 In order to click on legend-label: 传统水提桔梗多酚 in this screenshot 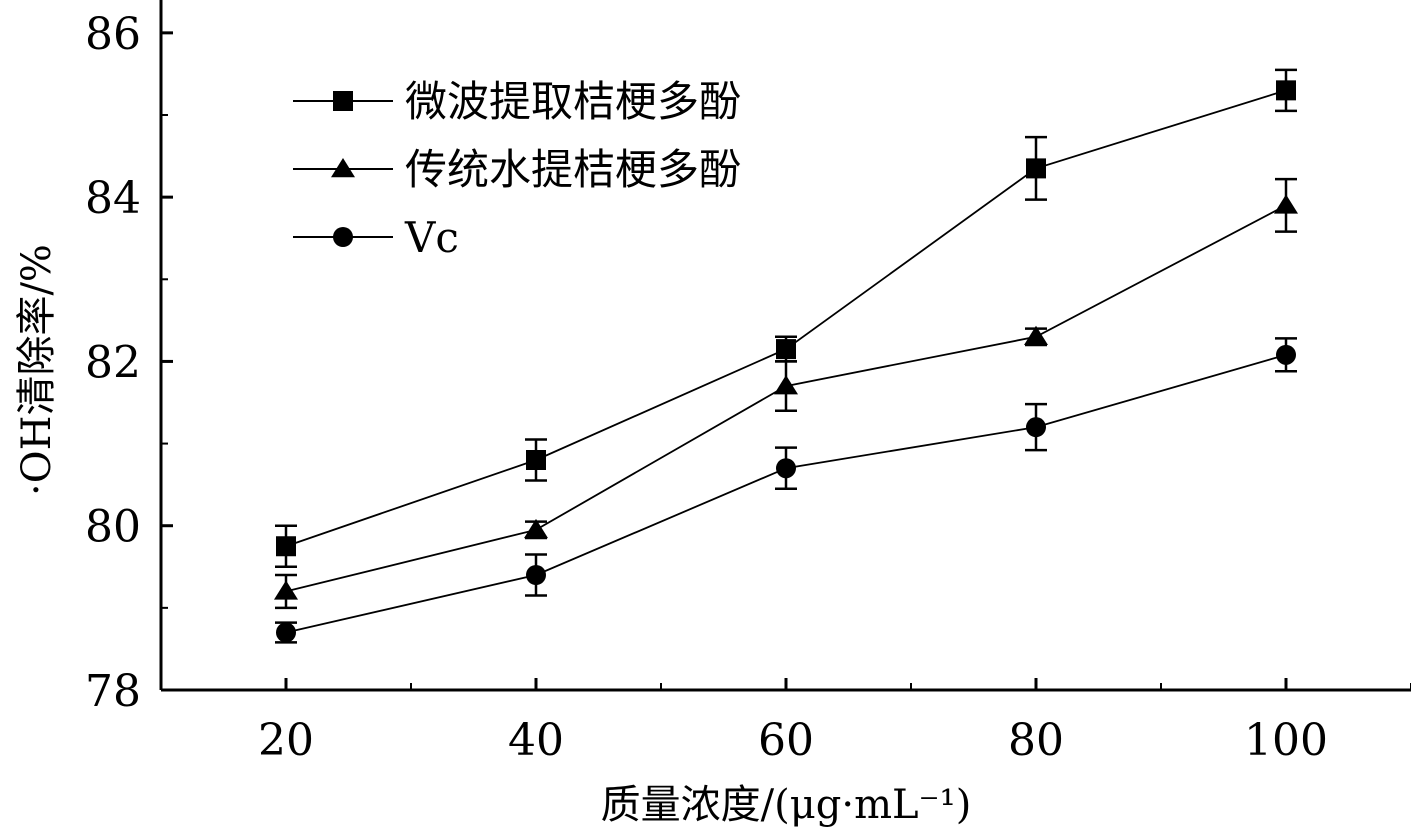, I will do `click(573, 169)`.